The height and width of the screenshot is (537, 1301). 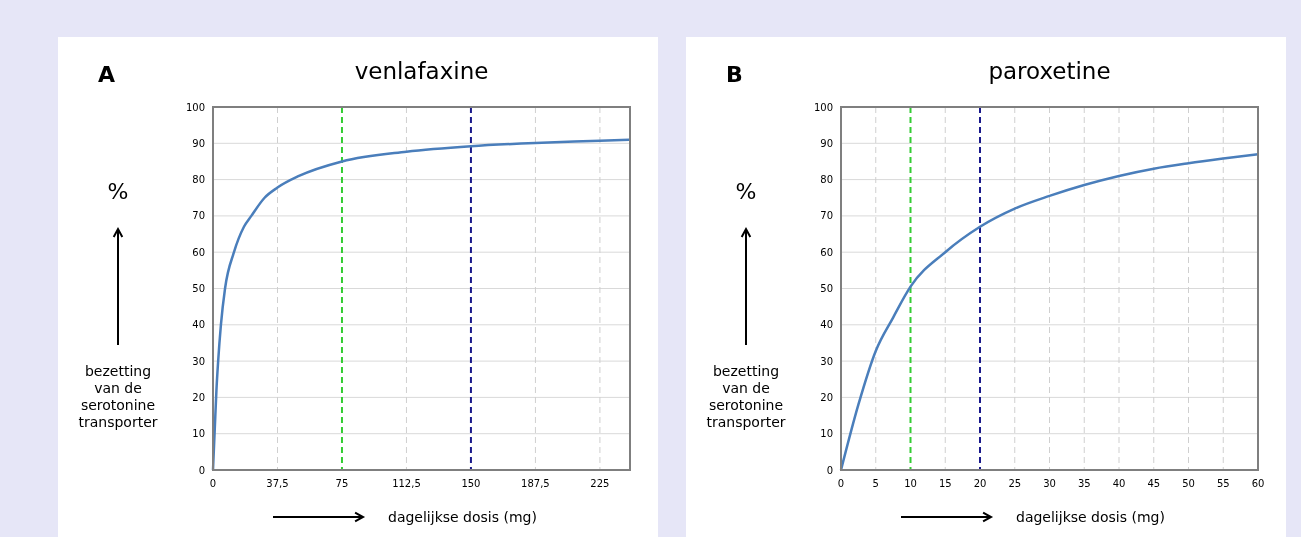 I want to click on x-tick-label: 112,5, so click(x=406, y=483).